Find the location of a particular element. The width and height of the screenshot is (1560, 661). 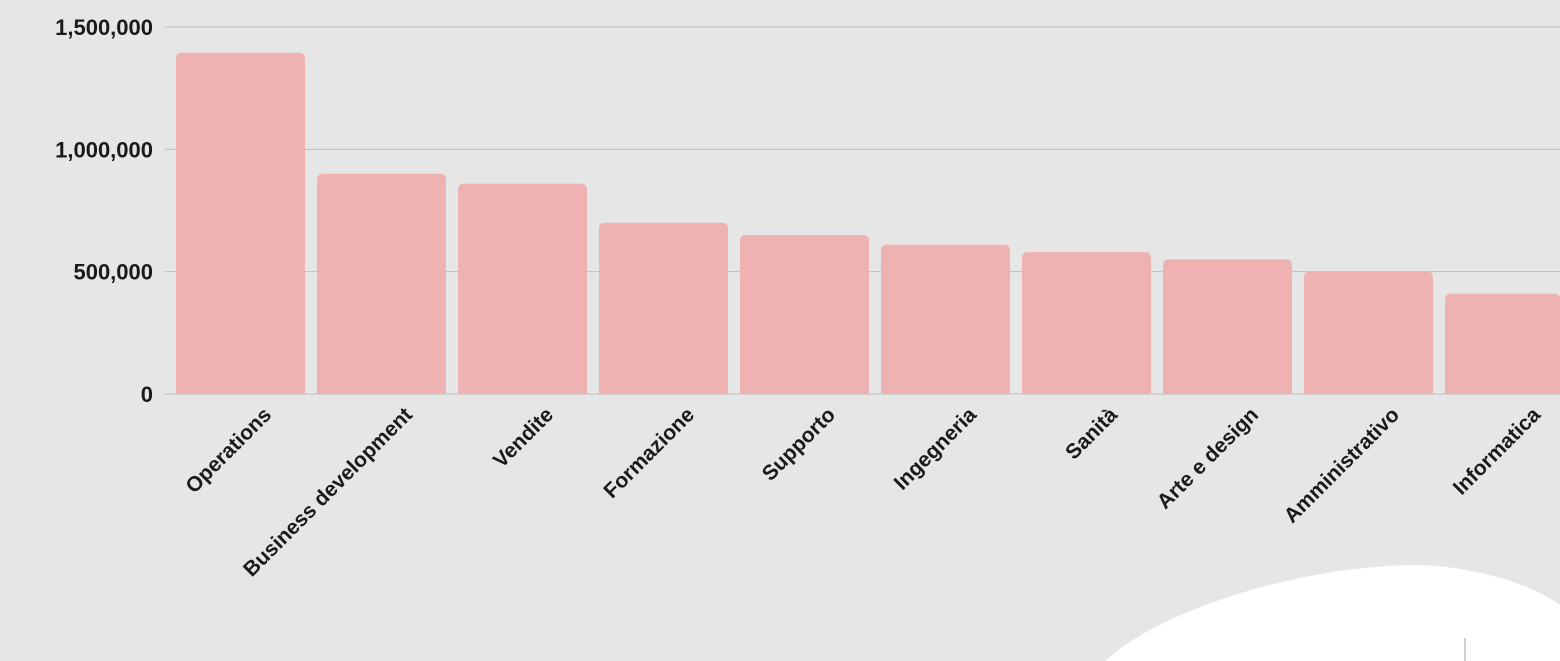

x-category-label: Operations is located at coordinates (228, 450).